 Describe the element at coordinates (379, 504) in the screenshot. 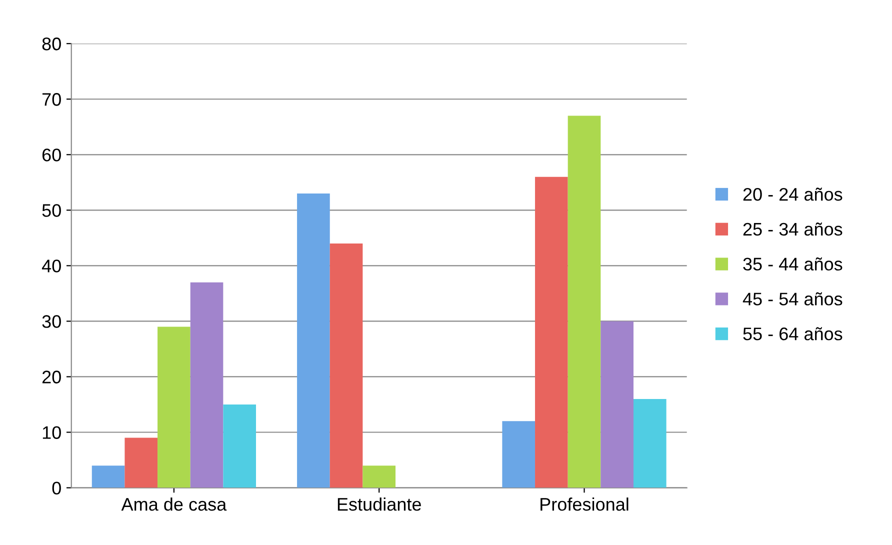

I see `x-tick-label: Estudiante` at that location.